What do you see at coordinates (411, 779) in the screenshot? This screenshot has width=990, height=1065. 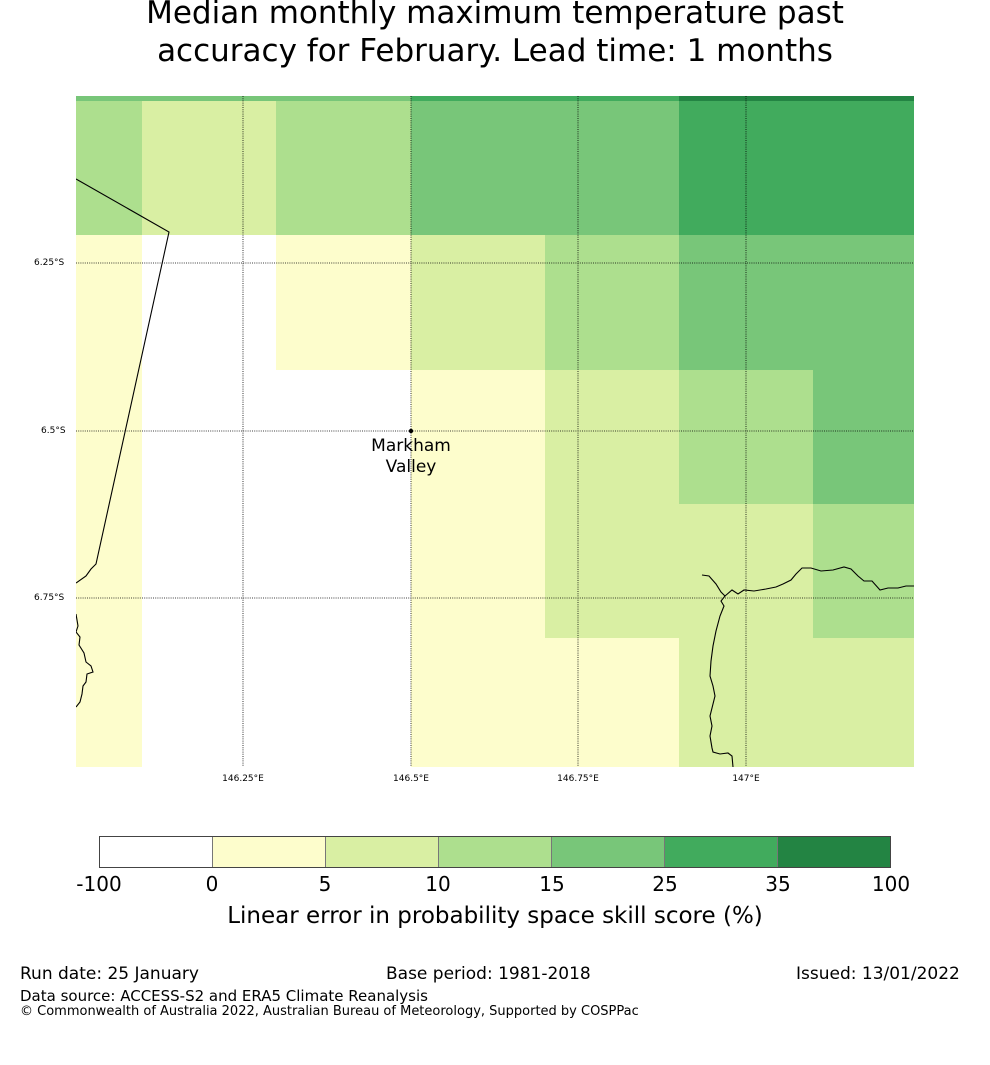 I see `lon-label-146-5e: 146.5°E` at bounding box center [411, 779].